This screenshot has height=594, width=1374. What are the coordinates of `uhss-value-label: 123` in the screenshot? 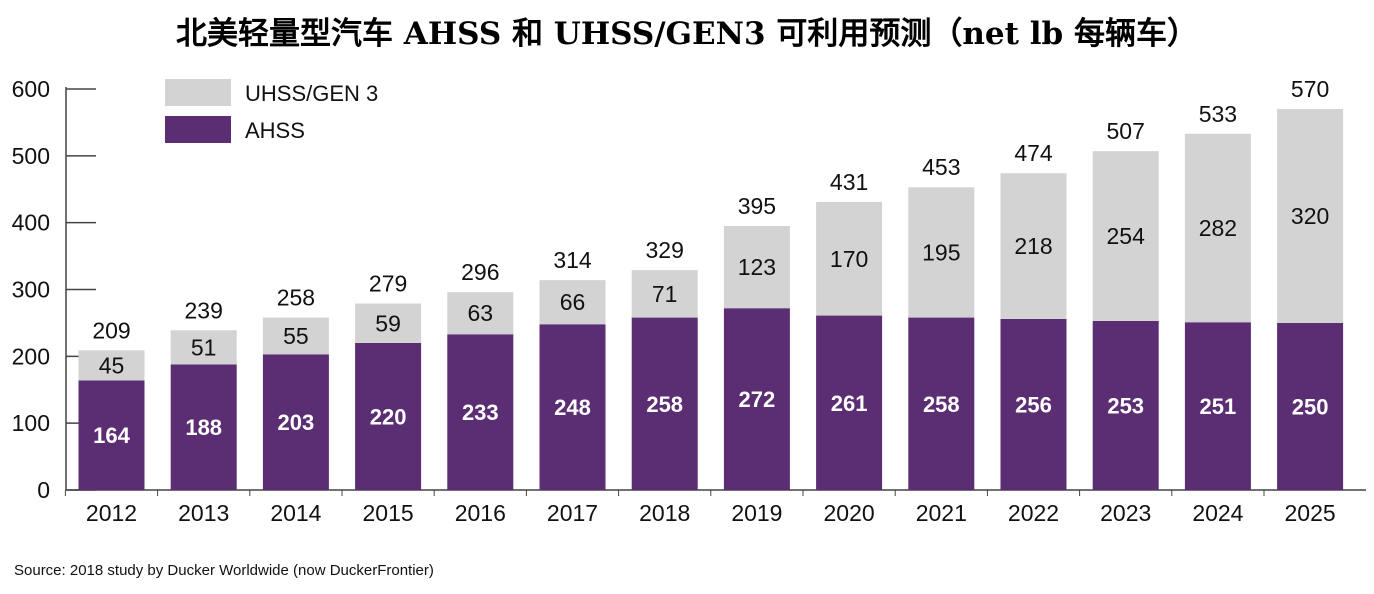 It's located at (757, 267).